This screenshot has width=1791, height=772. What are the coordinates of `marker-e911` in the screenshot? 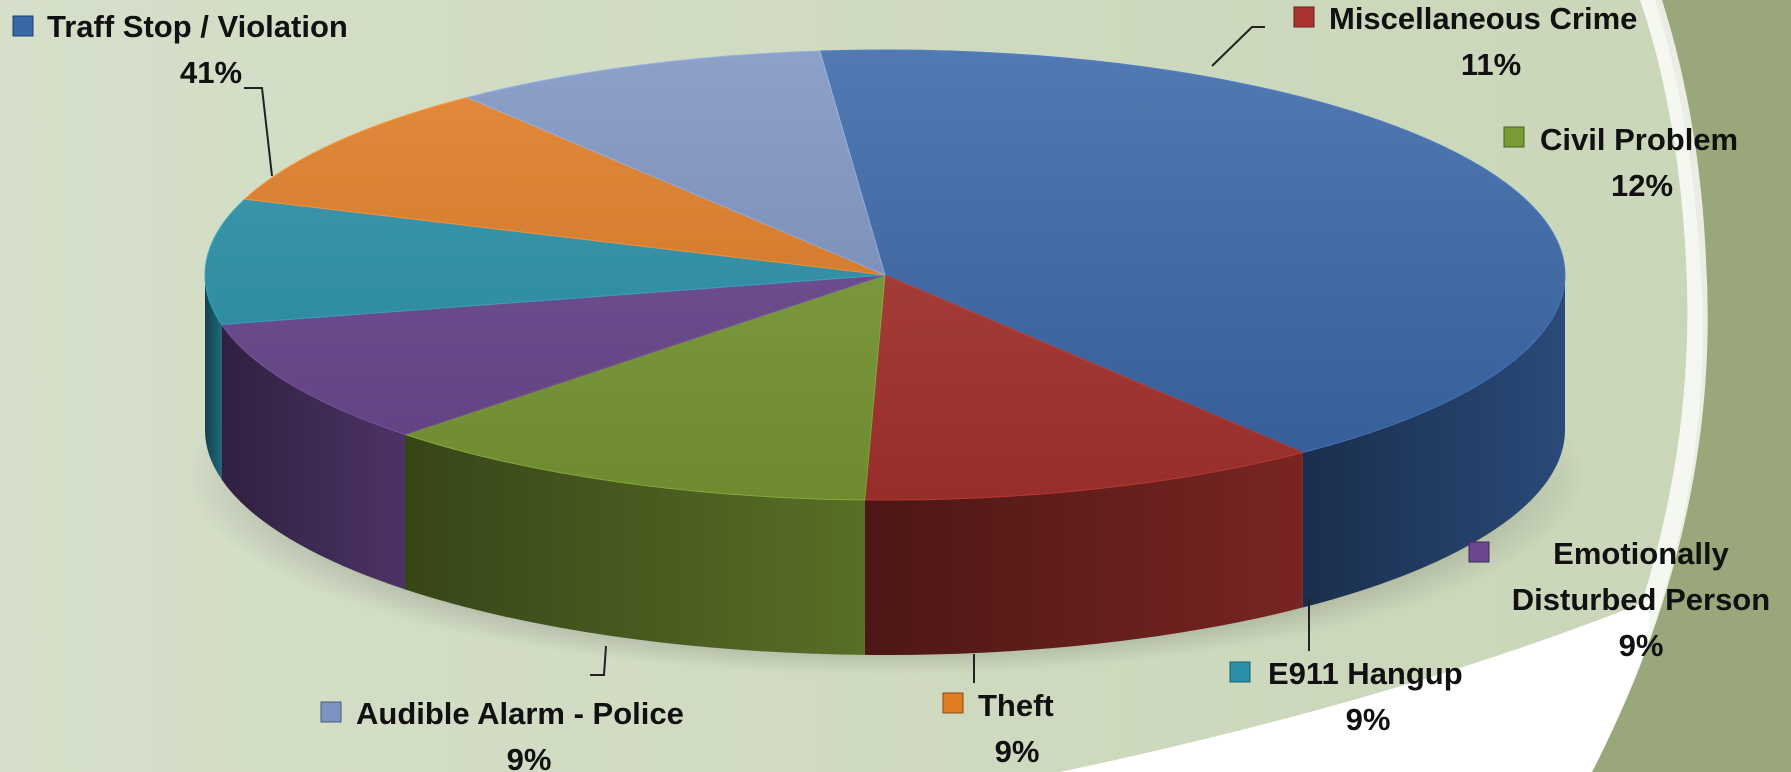 It's located at (1240, 672).